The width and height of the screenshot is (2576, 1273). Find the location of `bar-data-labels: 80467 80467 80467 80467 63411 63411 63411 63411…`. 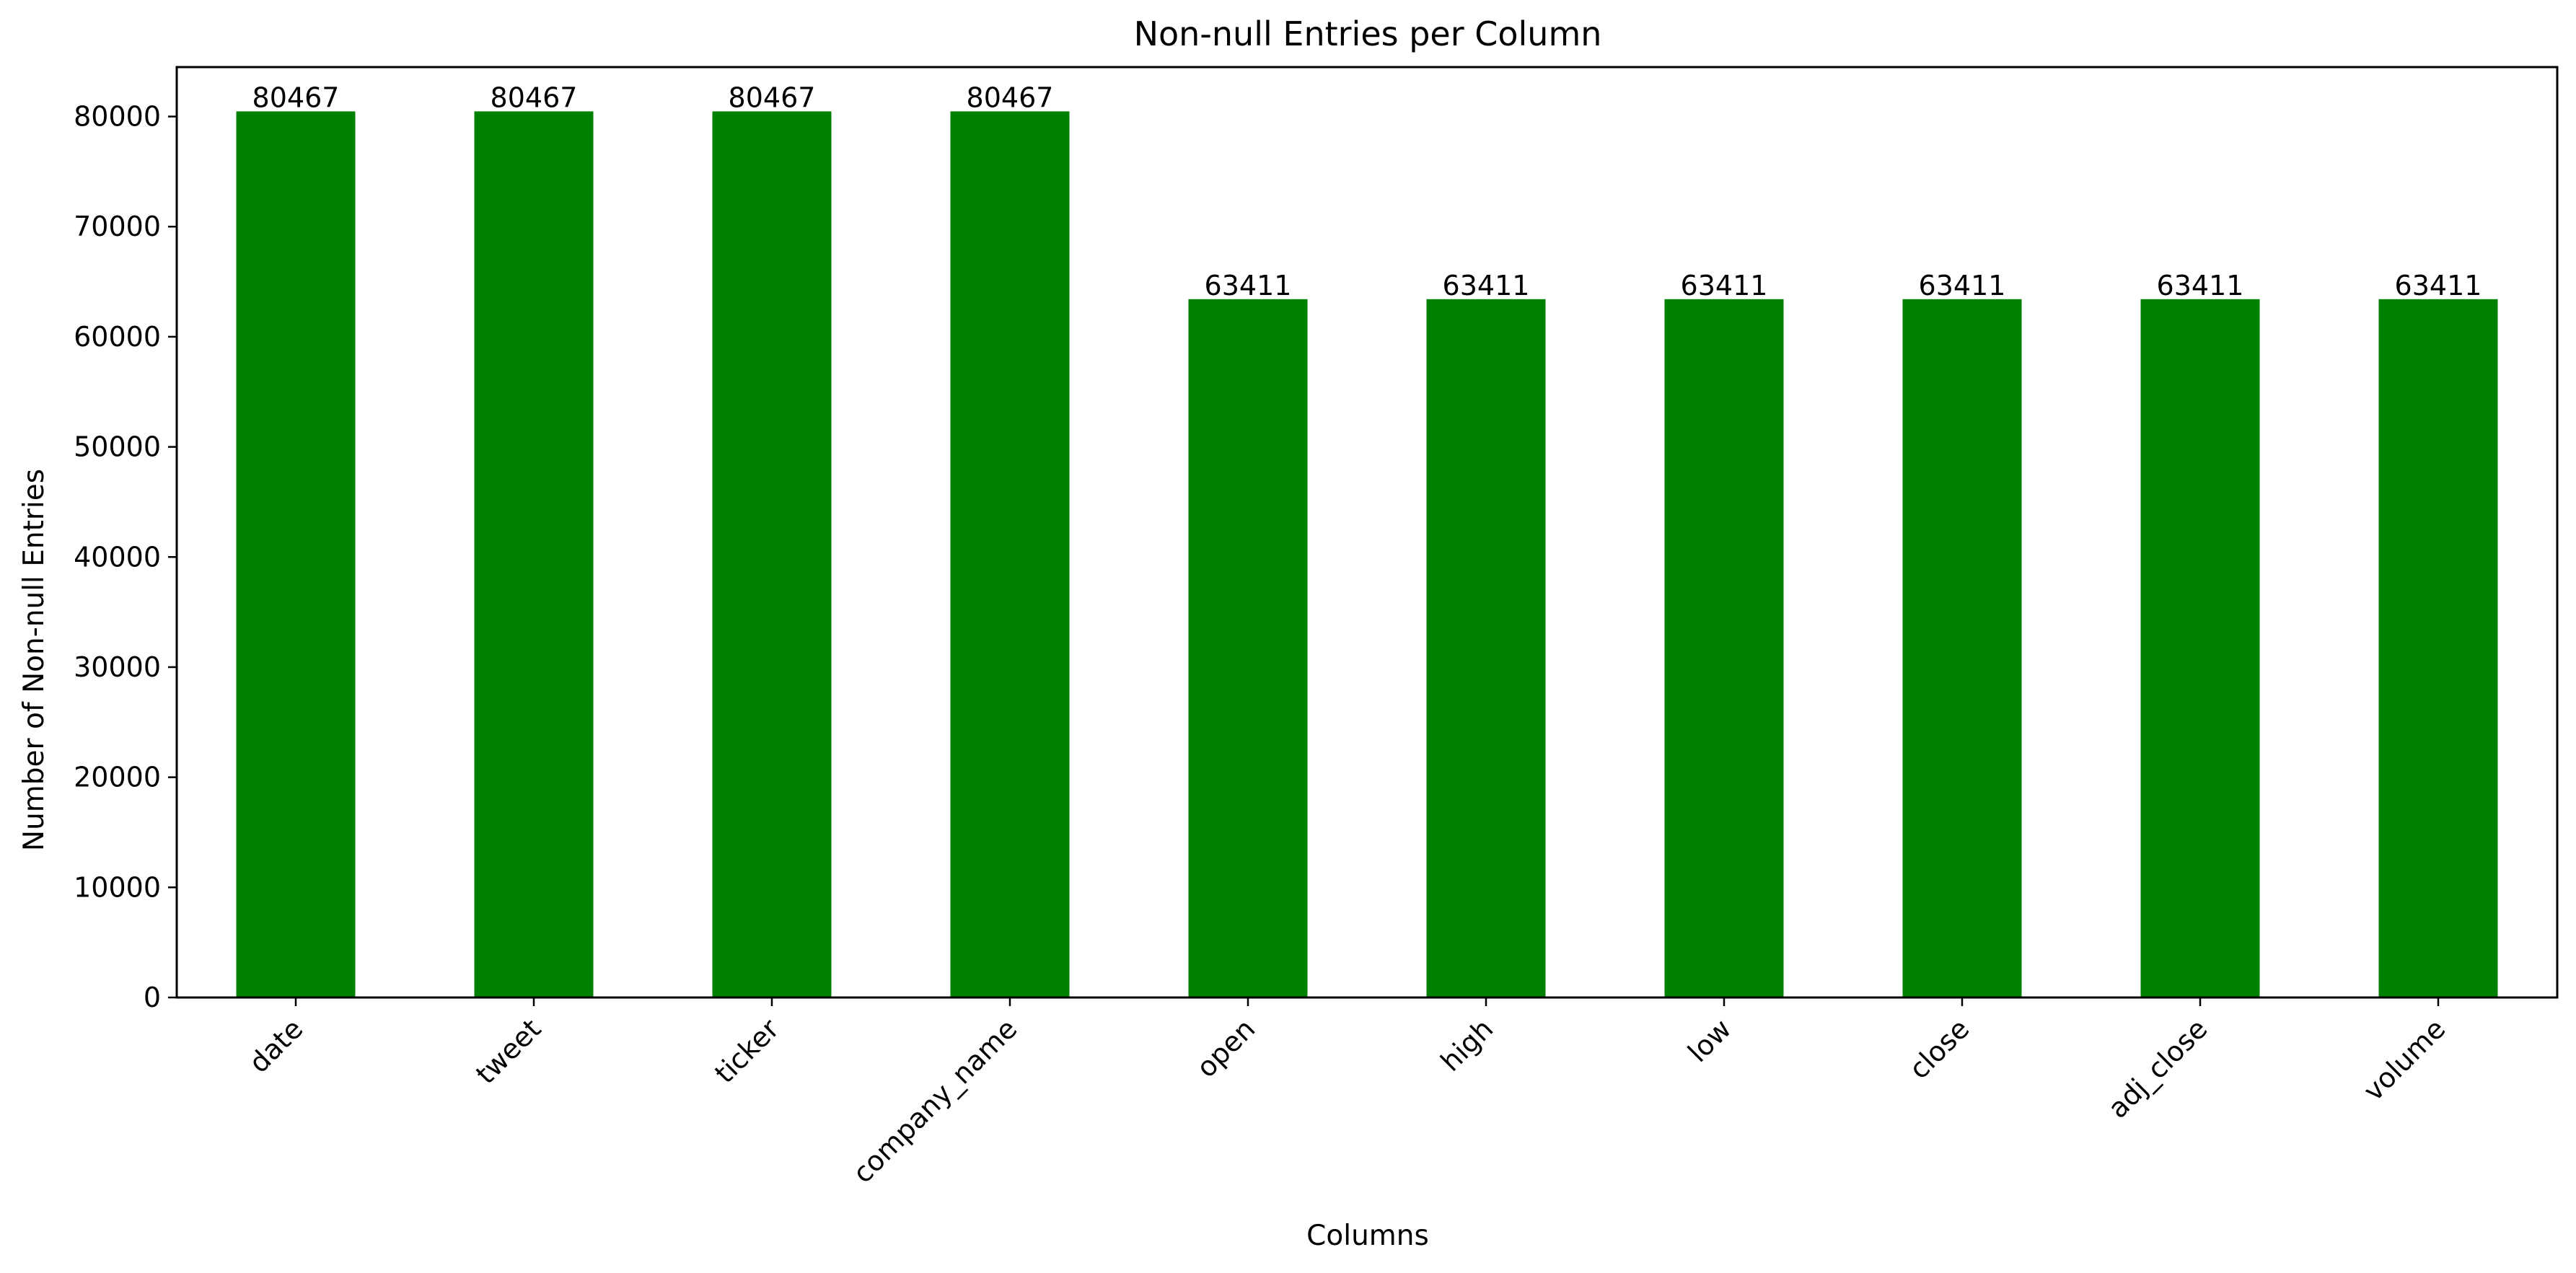

bar-data-labels: 80467 80467 80467 80467 63411 63411 63411 63411… is located at coordinates (1367, 192).